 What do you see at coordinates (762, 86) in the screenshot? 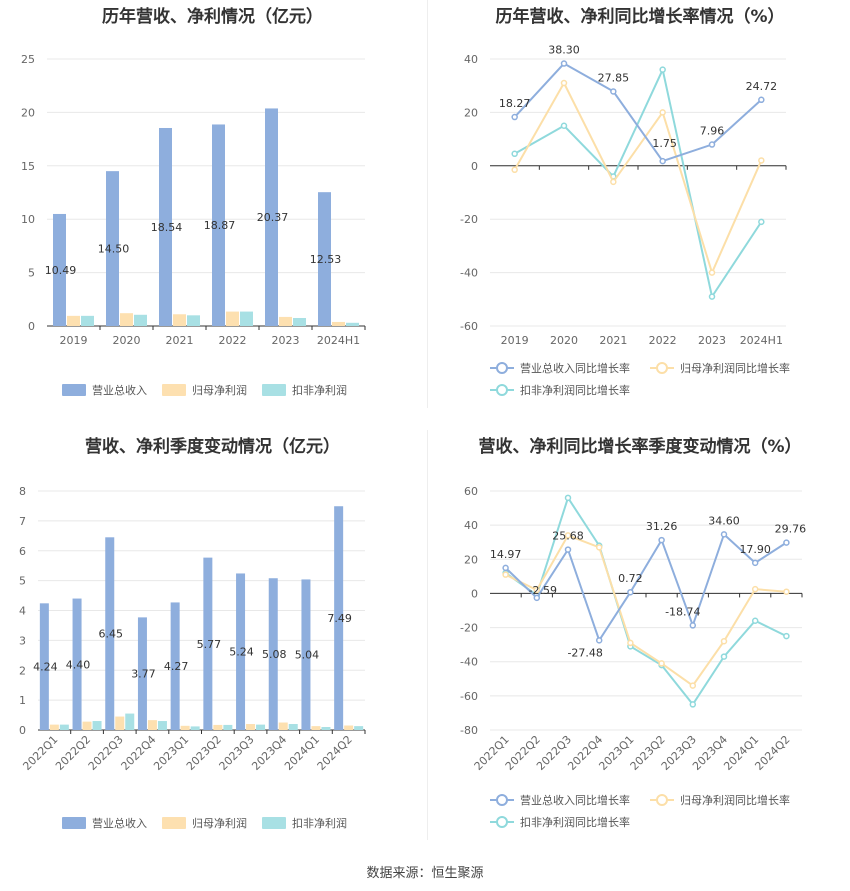
I see `data-label: 24.72` at bounding box center [762, 86].